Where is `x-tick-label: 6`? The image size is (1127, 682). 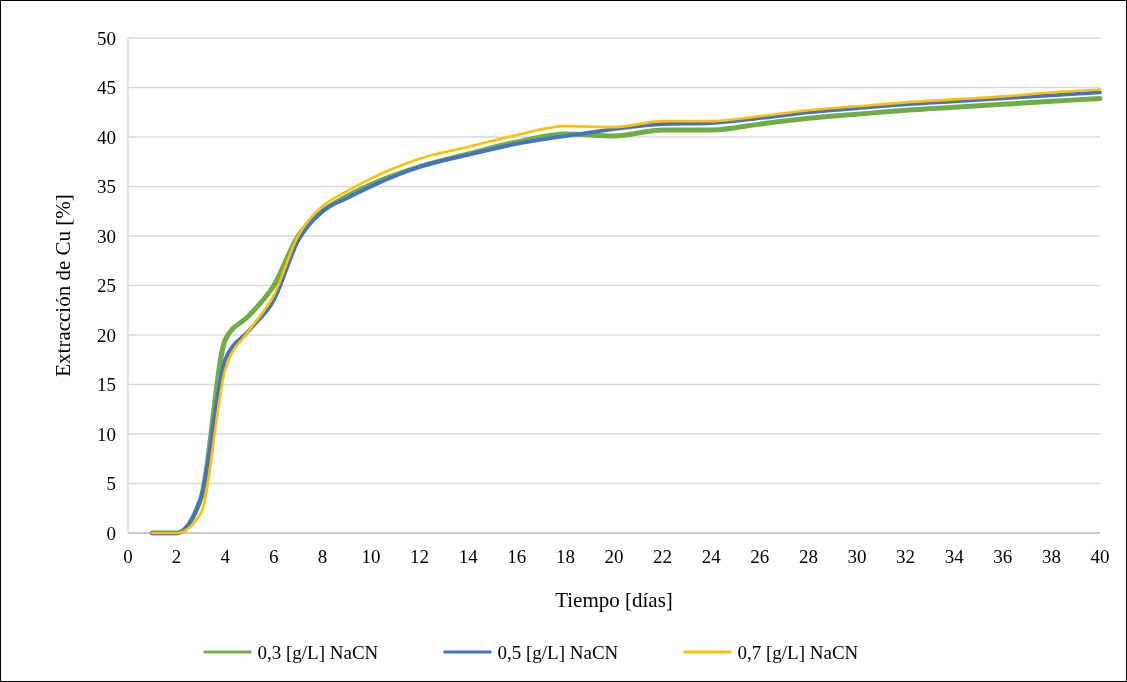
x-tick-label: 6 is located at coordinates (274, 556).